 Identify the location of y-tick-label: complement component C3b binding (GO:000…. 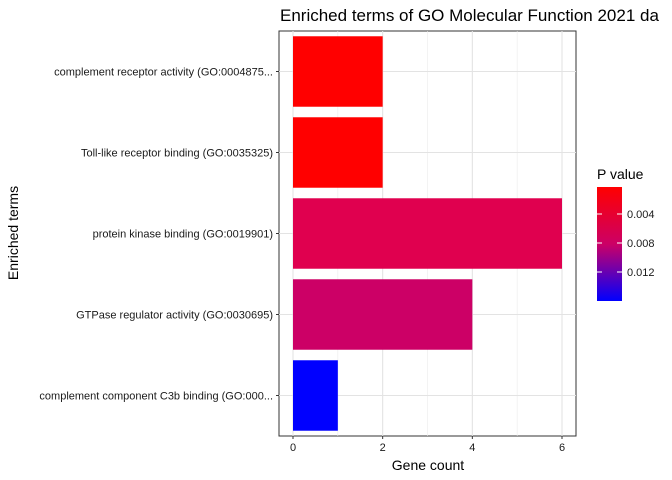
(156, 397).